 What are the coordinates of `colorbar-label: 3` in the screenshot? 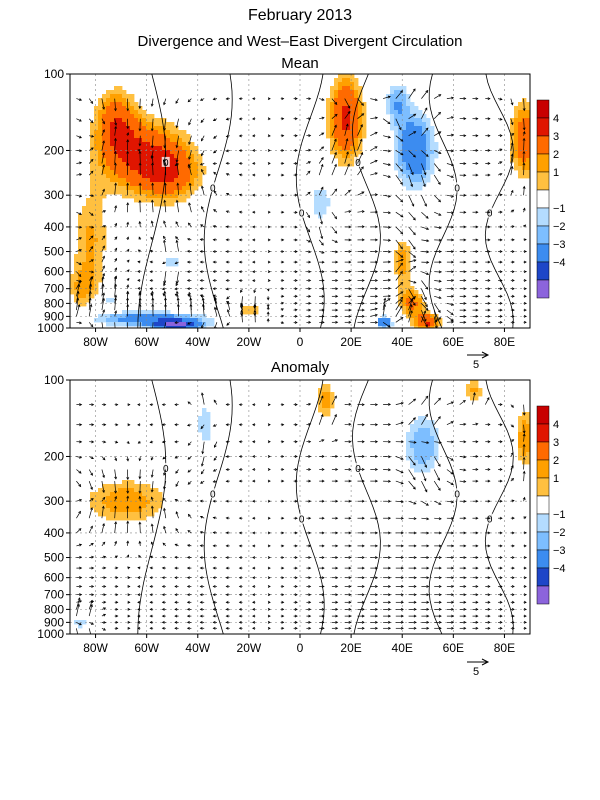 It's located at (556, 443).